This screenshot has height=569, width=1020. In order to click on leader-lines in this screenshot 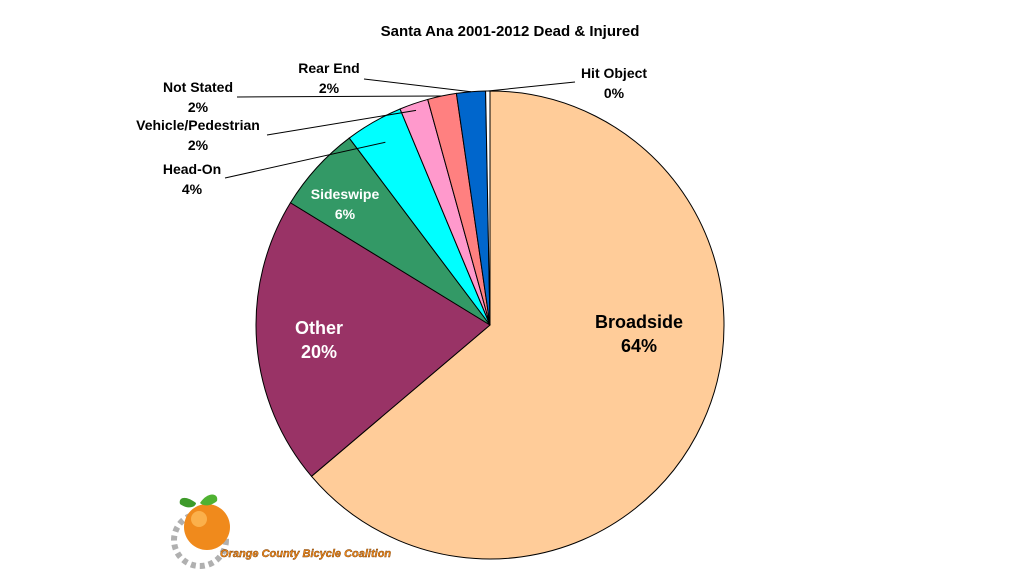, I will do `click(400, 128)`.